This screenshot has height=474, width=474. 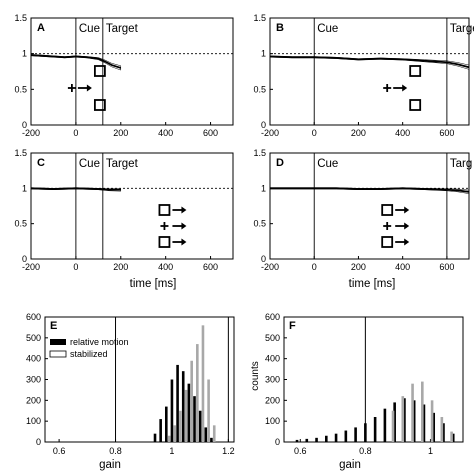 I want to click on panel-letter: A, so click(x=41, y=28).